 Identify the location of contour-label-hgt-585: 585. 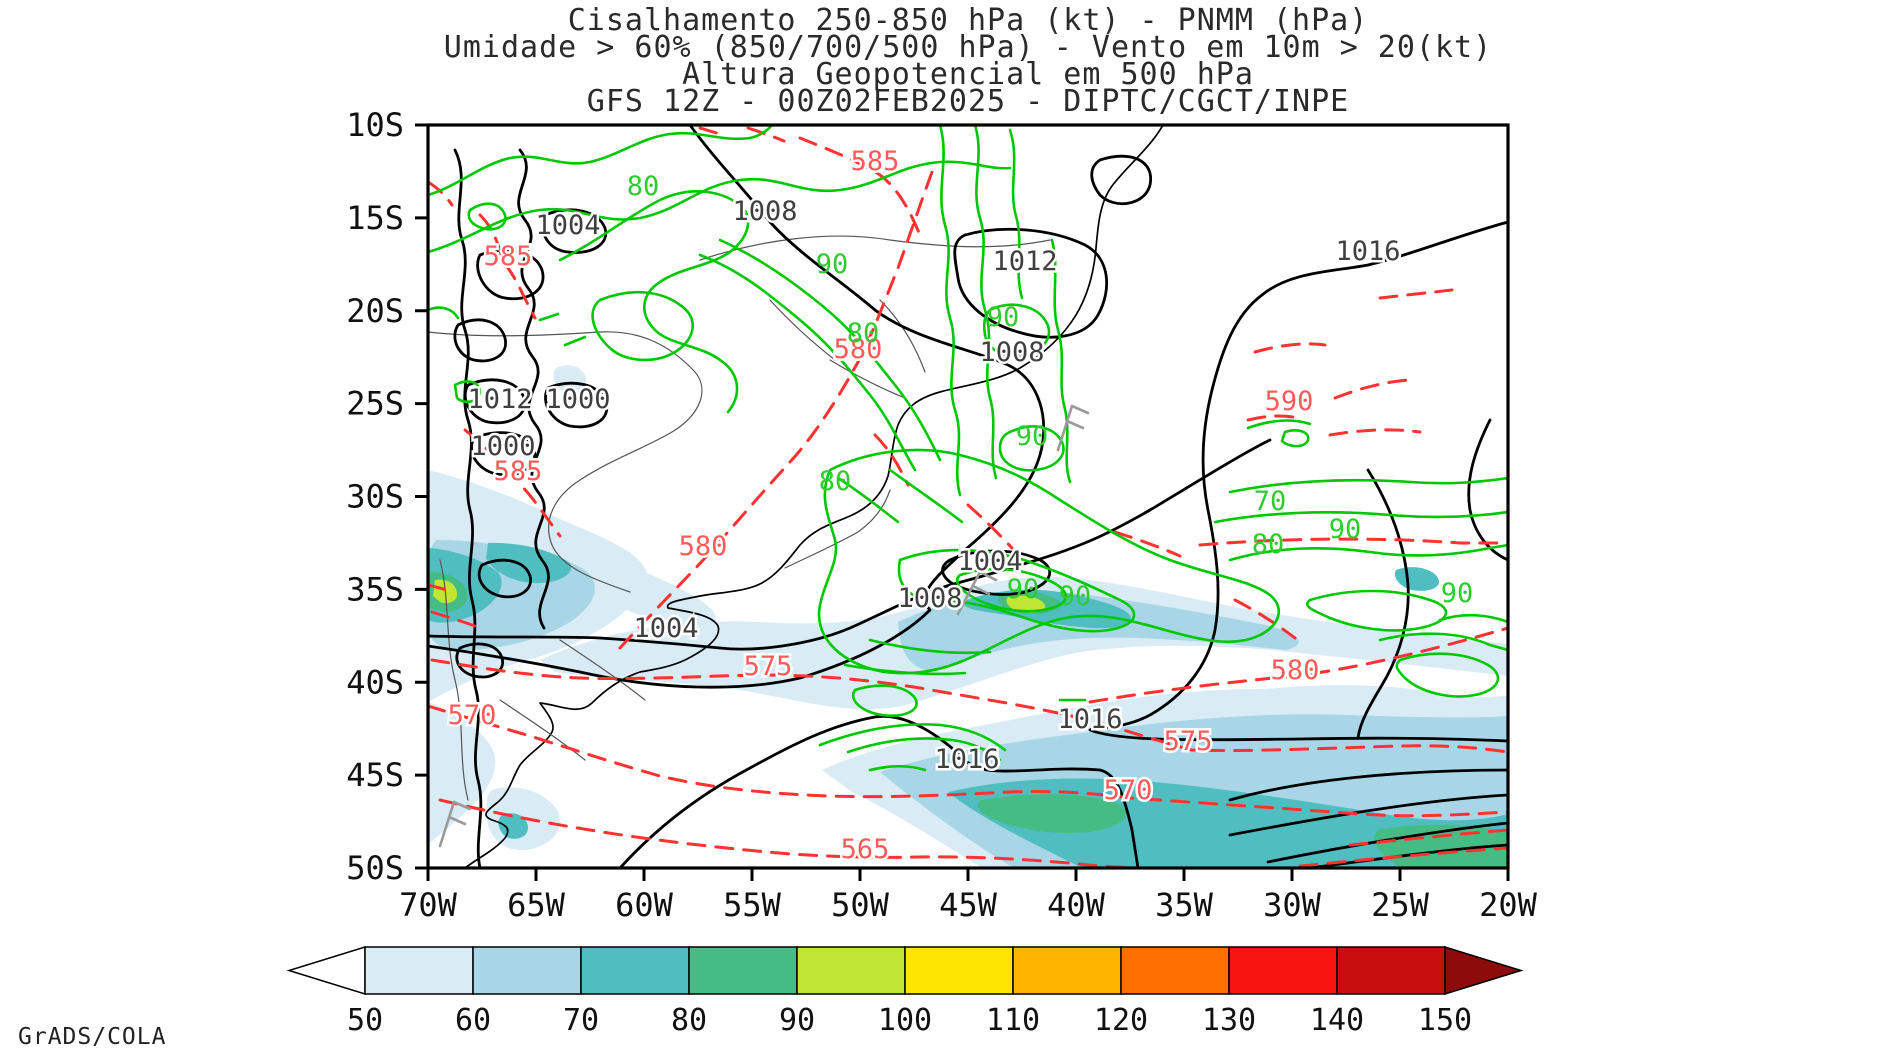
(508, 256).